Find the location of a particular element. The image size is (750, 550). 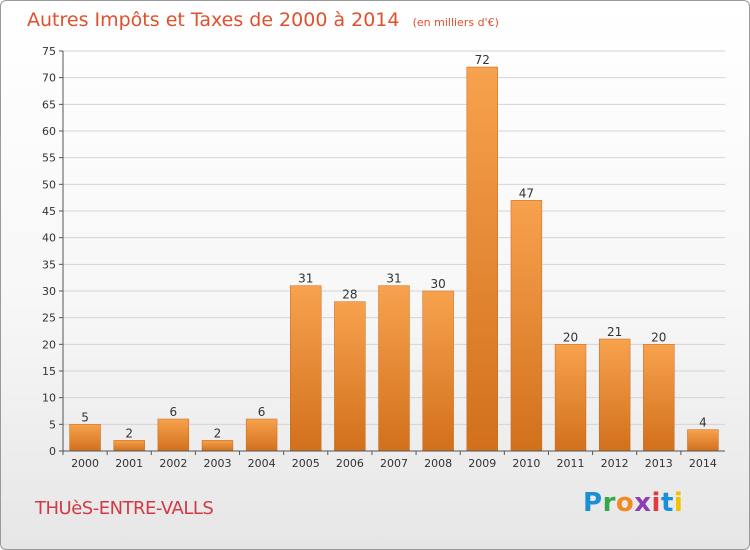

data-label-2011: 20 is located at coordinates (570, 337).